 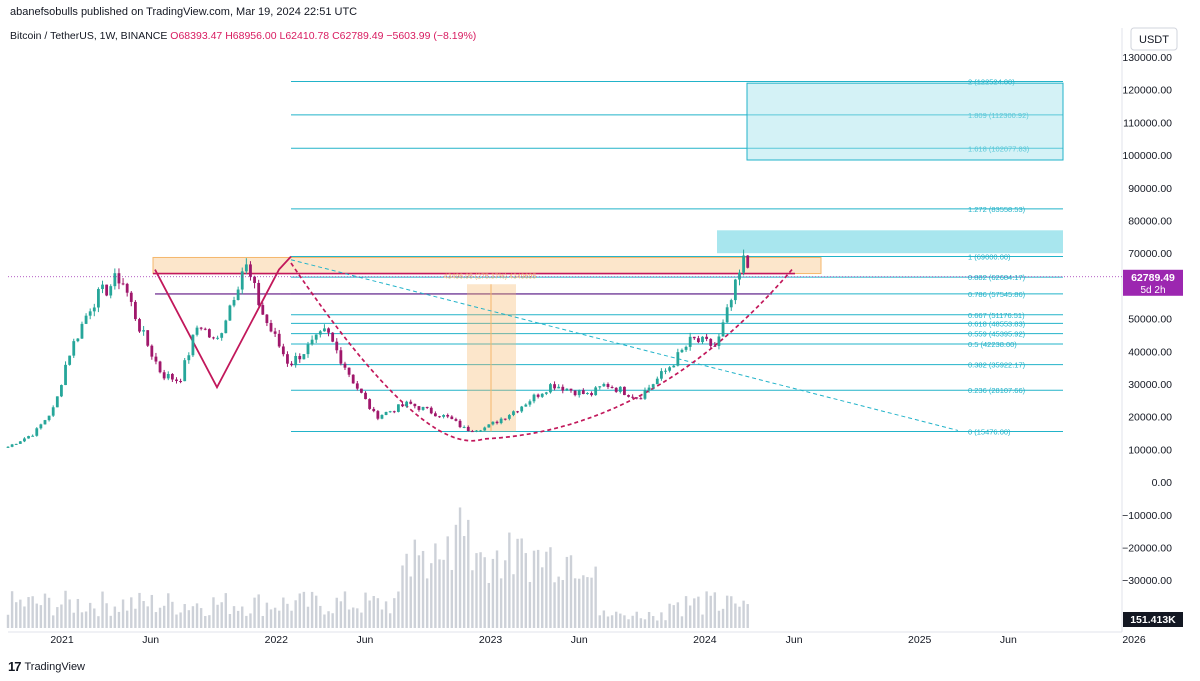 I want to click on fib-label: 1.272 (83558.53), so click(x=997, y=209).